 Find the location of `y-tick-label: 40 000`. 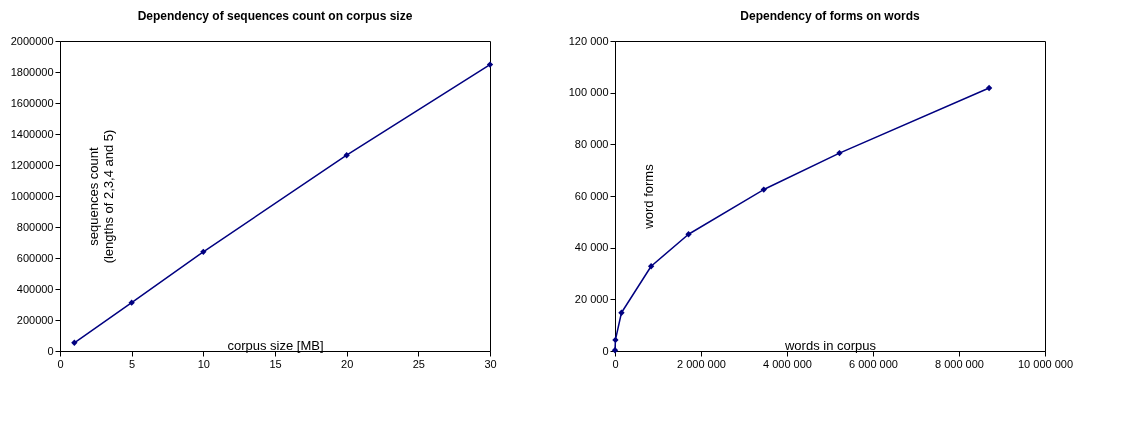

y-tick-label: 40 000 is located at coordinates (591, 247).